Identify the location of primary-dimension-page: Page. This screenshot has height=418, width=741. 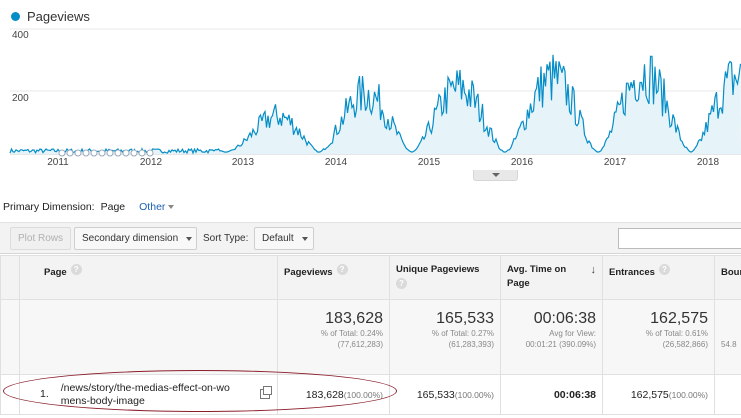
(113, 207).